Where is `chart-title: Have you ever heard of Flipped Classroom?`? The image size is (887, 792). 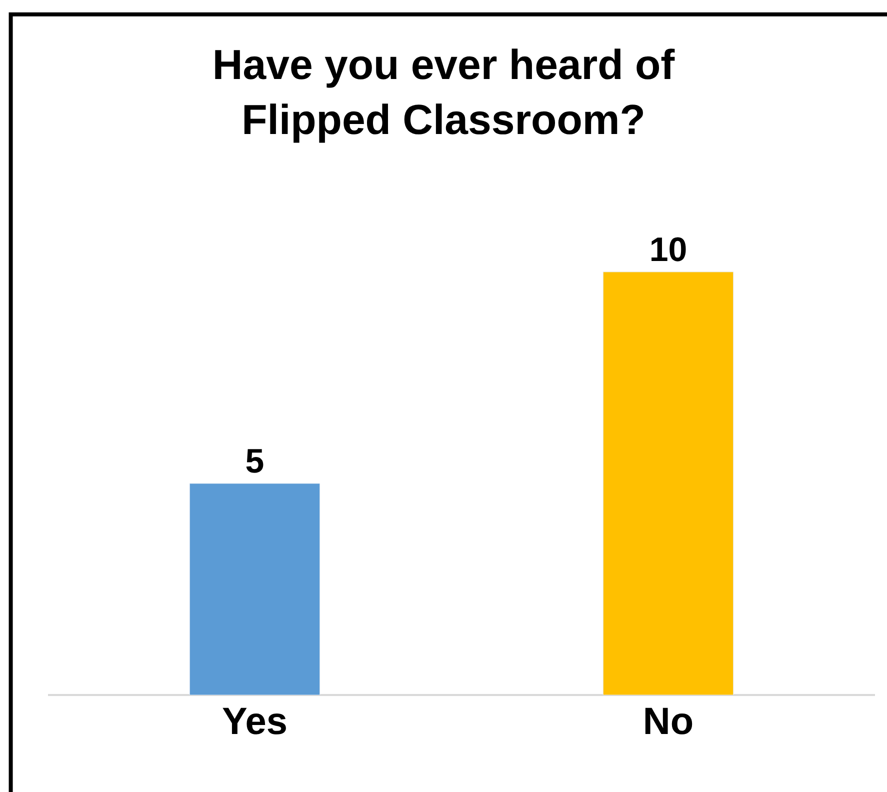 chart-title: Have you ever heard of Flipped Classroom? is located at coordinates (444, 92).